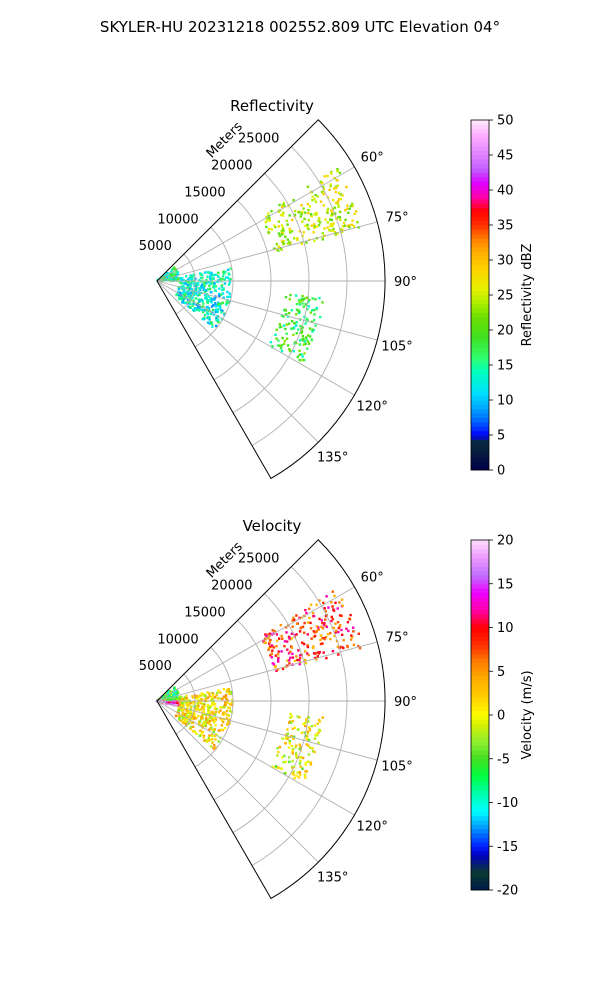 The image size is (600, 1000). I want to click on colorbar-tick-label: 15, so click(505, 366).